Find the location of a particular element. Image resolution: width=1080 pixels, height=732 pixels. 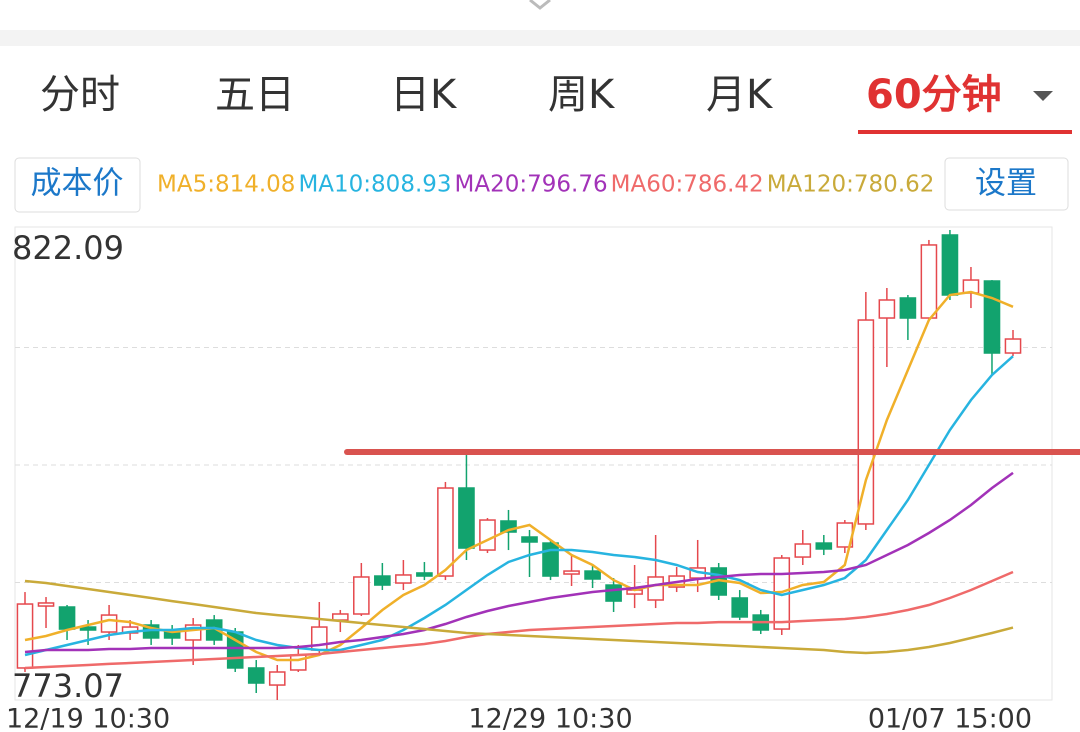

x-tick-label: 01/07 15:00 is located at coordinates (950, 718).